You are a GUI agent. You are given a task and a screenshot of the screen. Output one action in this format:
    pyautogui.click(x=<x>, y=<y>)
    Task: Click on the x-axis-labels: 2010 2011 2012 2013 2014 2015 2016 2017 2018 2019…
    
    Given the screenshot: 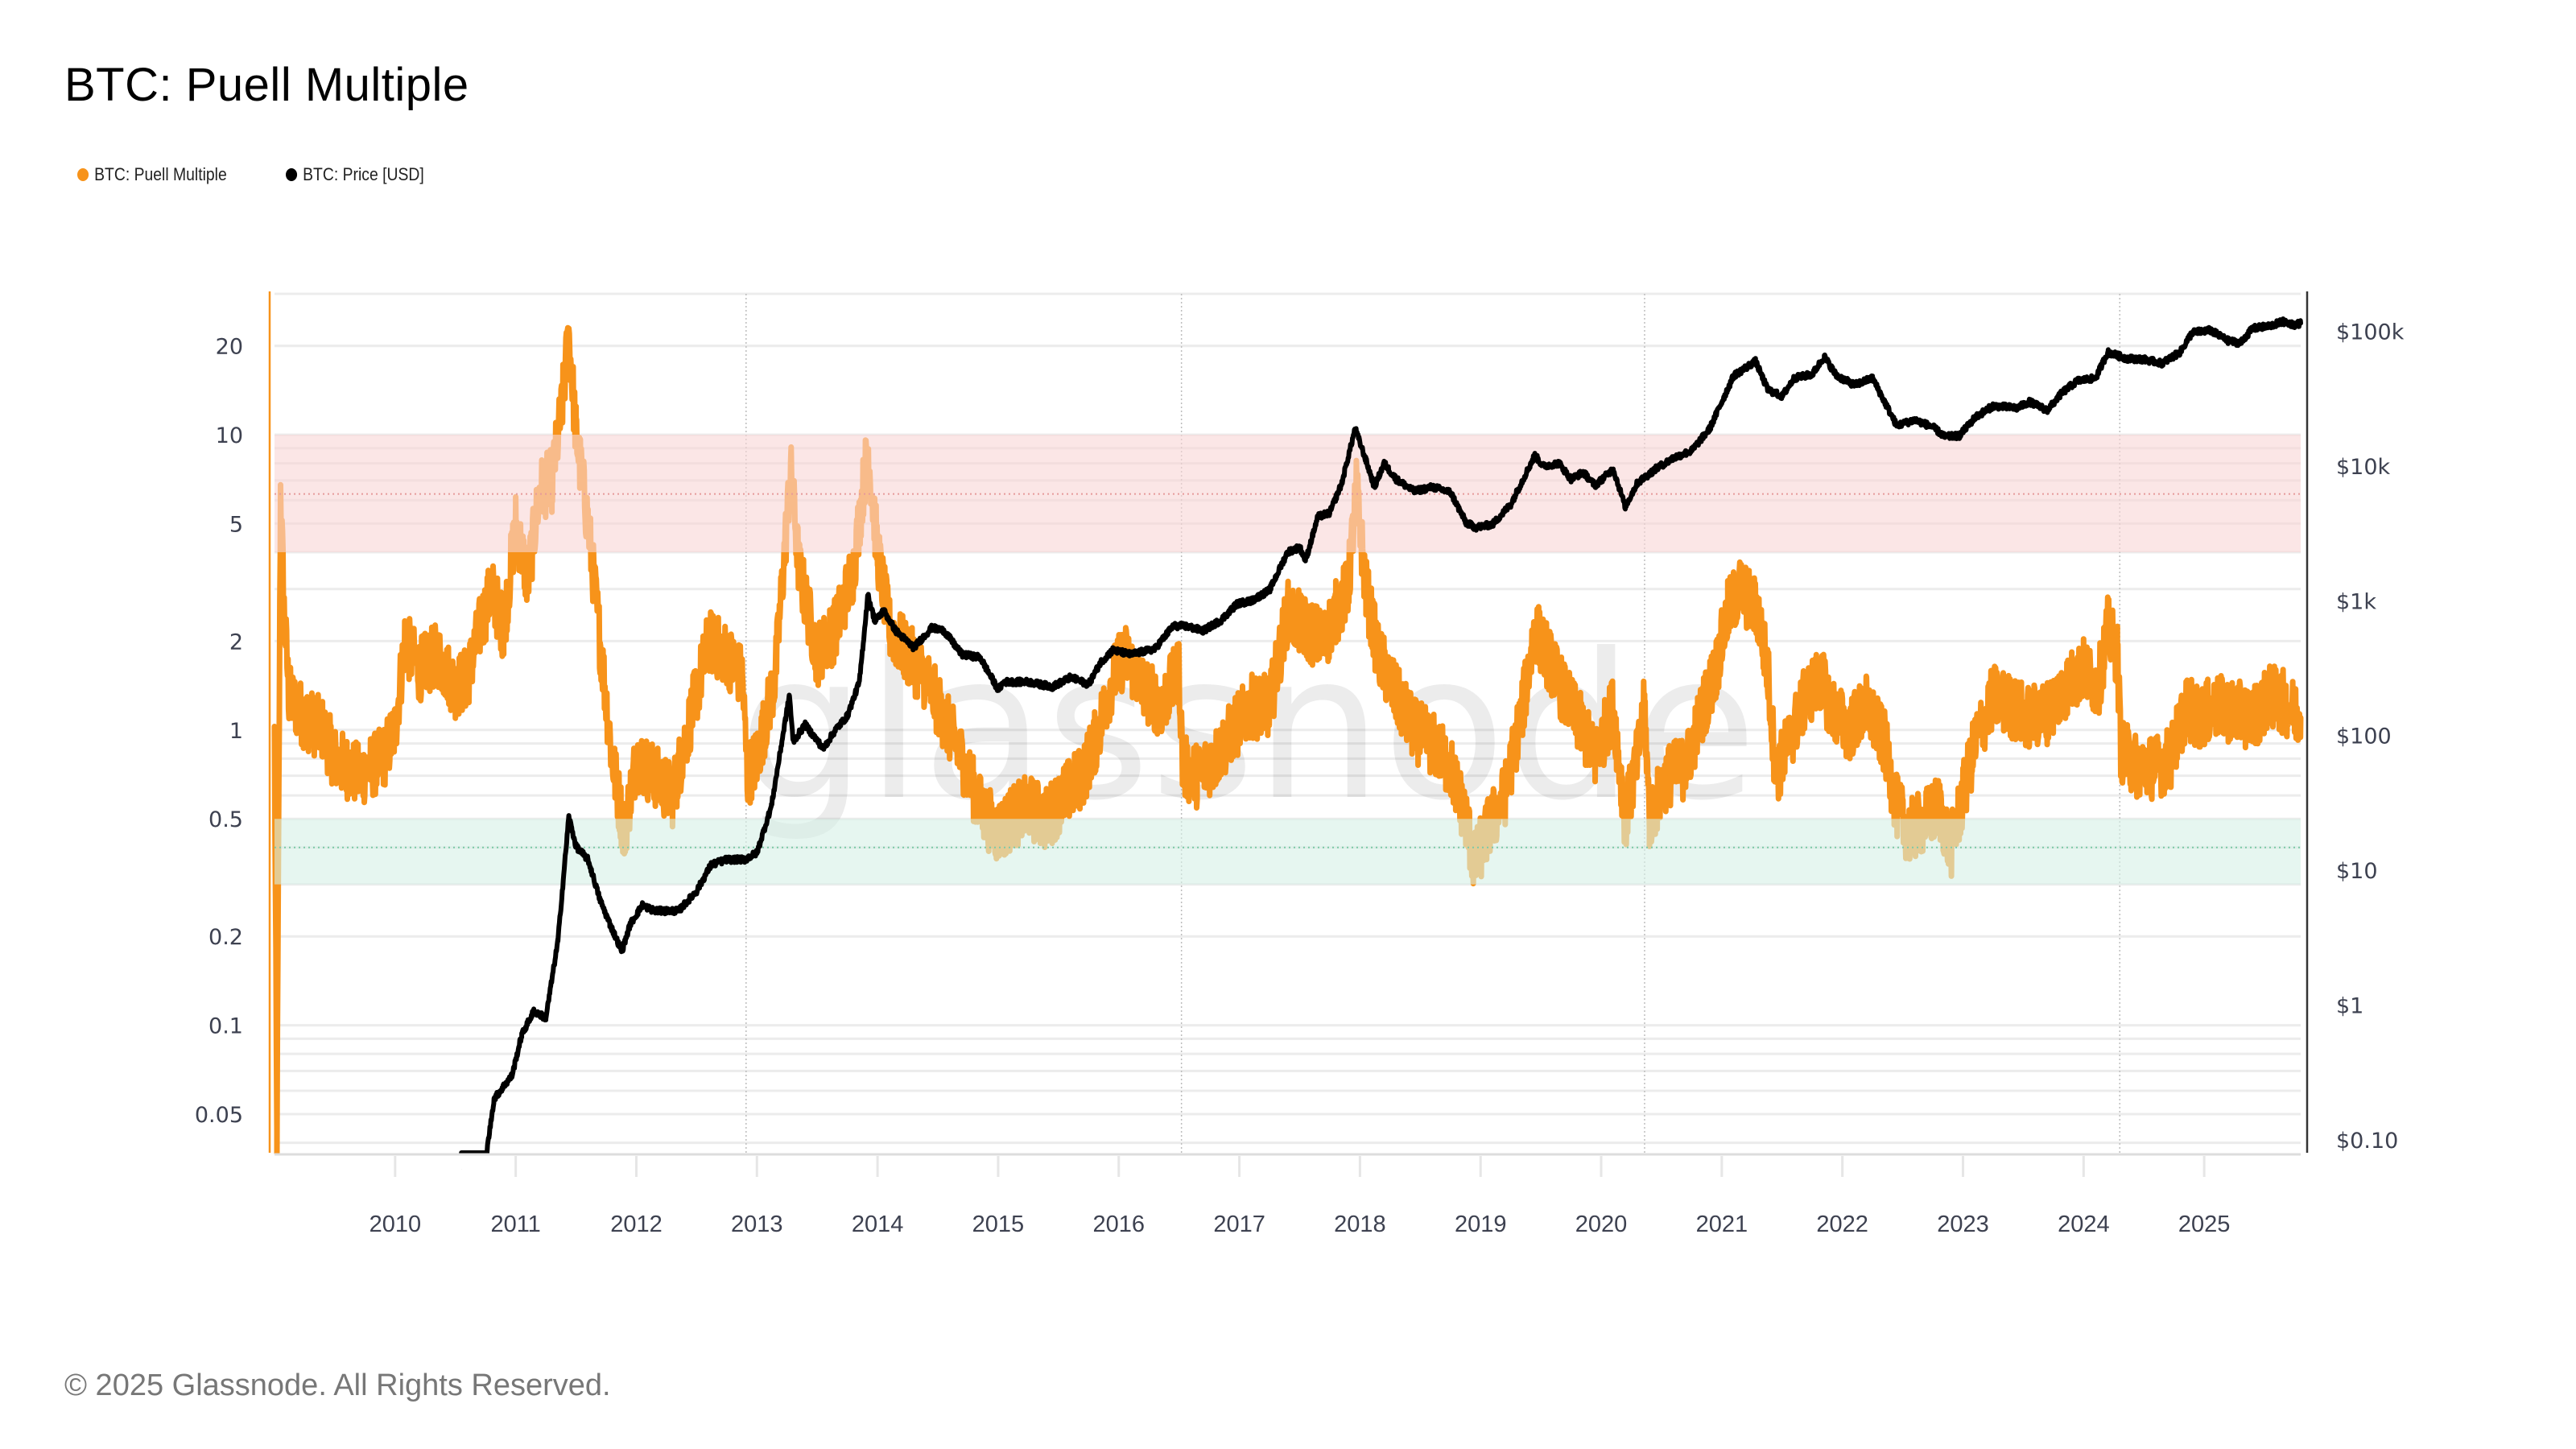 What is the action you would take?
    pyautogui.click(x=1300, y=1196)
    